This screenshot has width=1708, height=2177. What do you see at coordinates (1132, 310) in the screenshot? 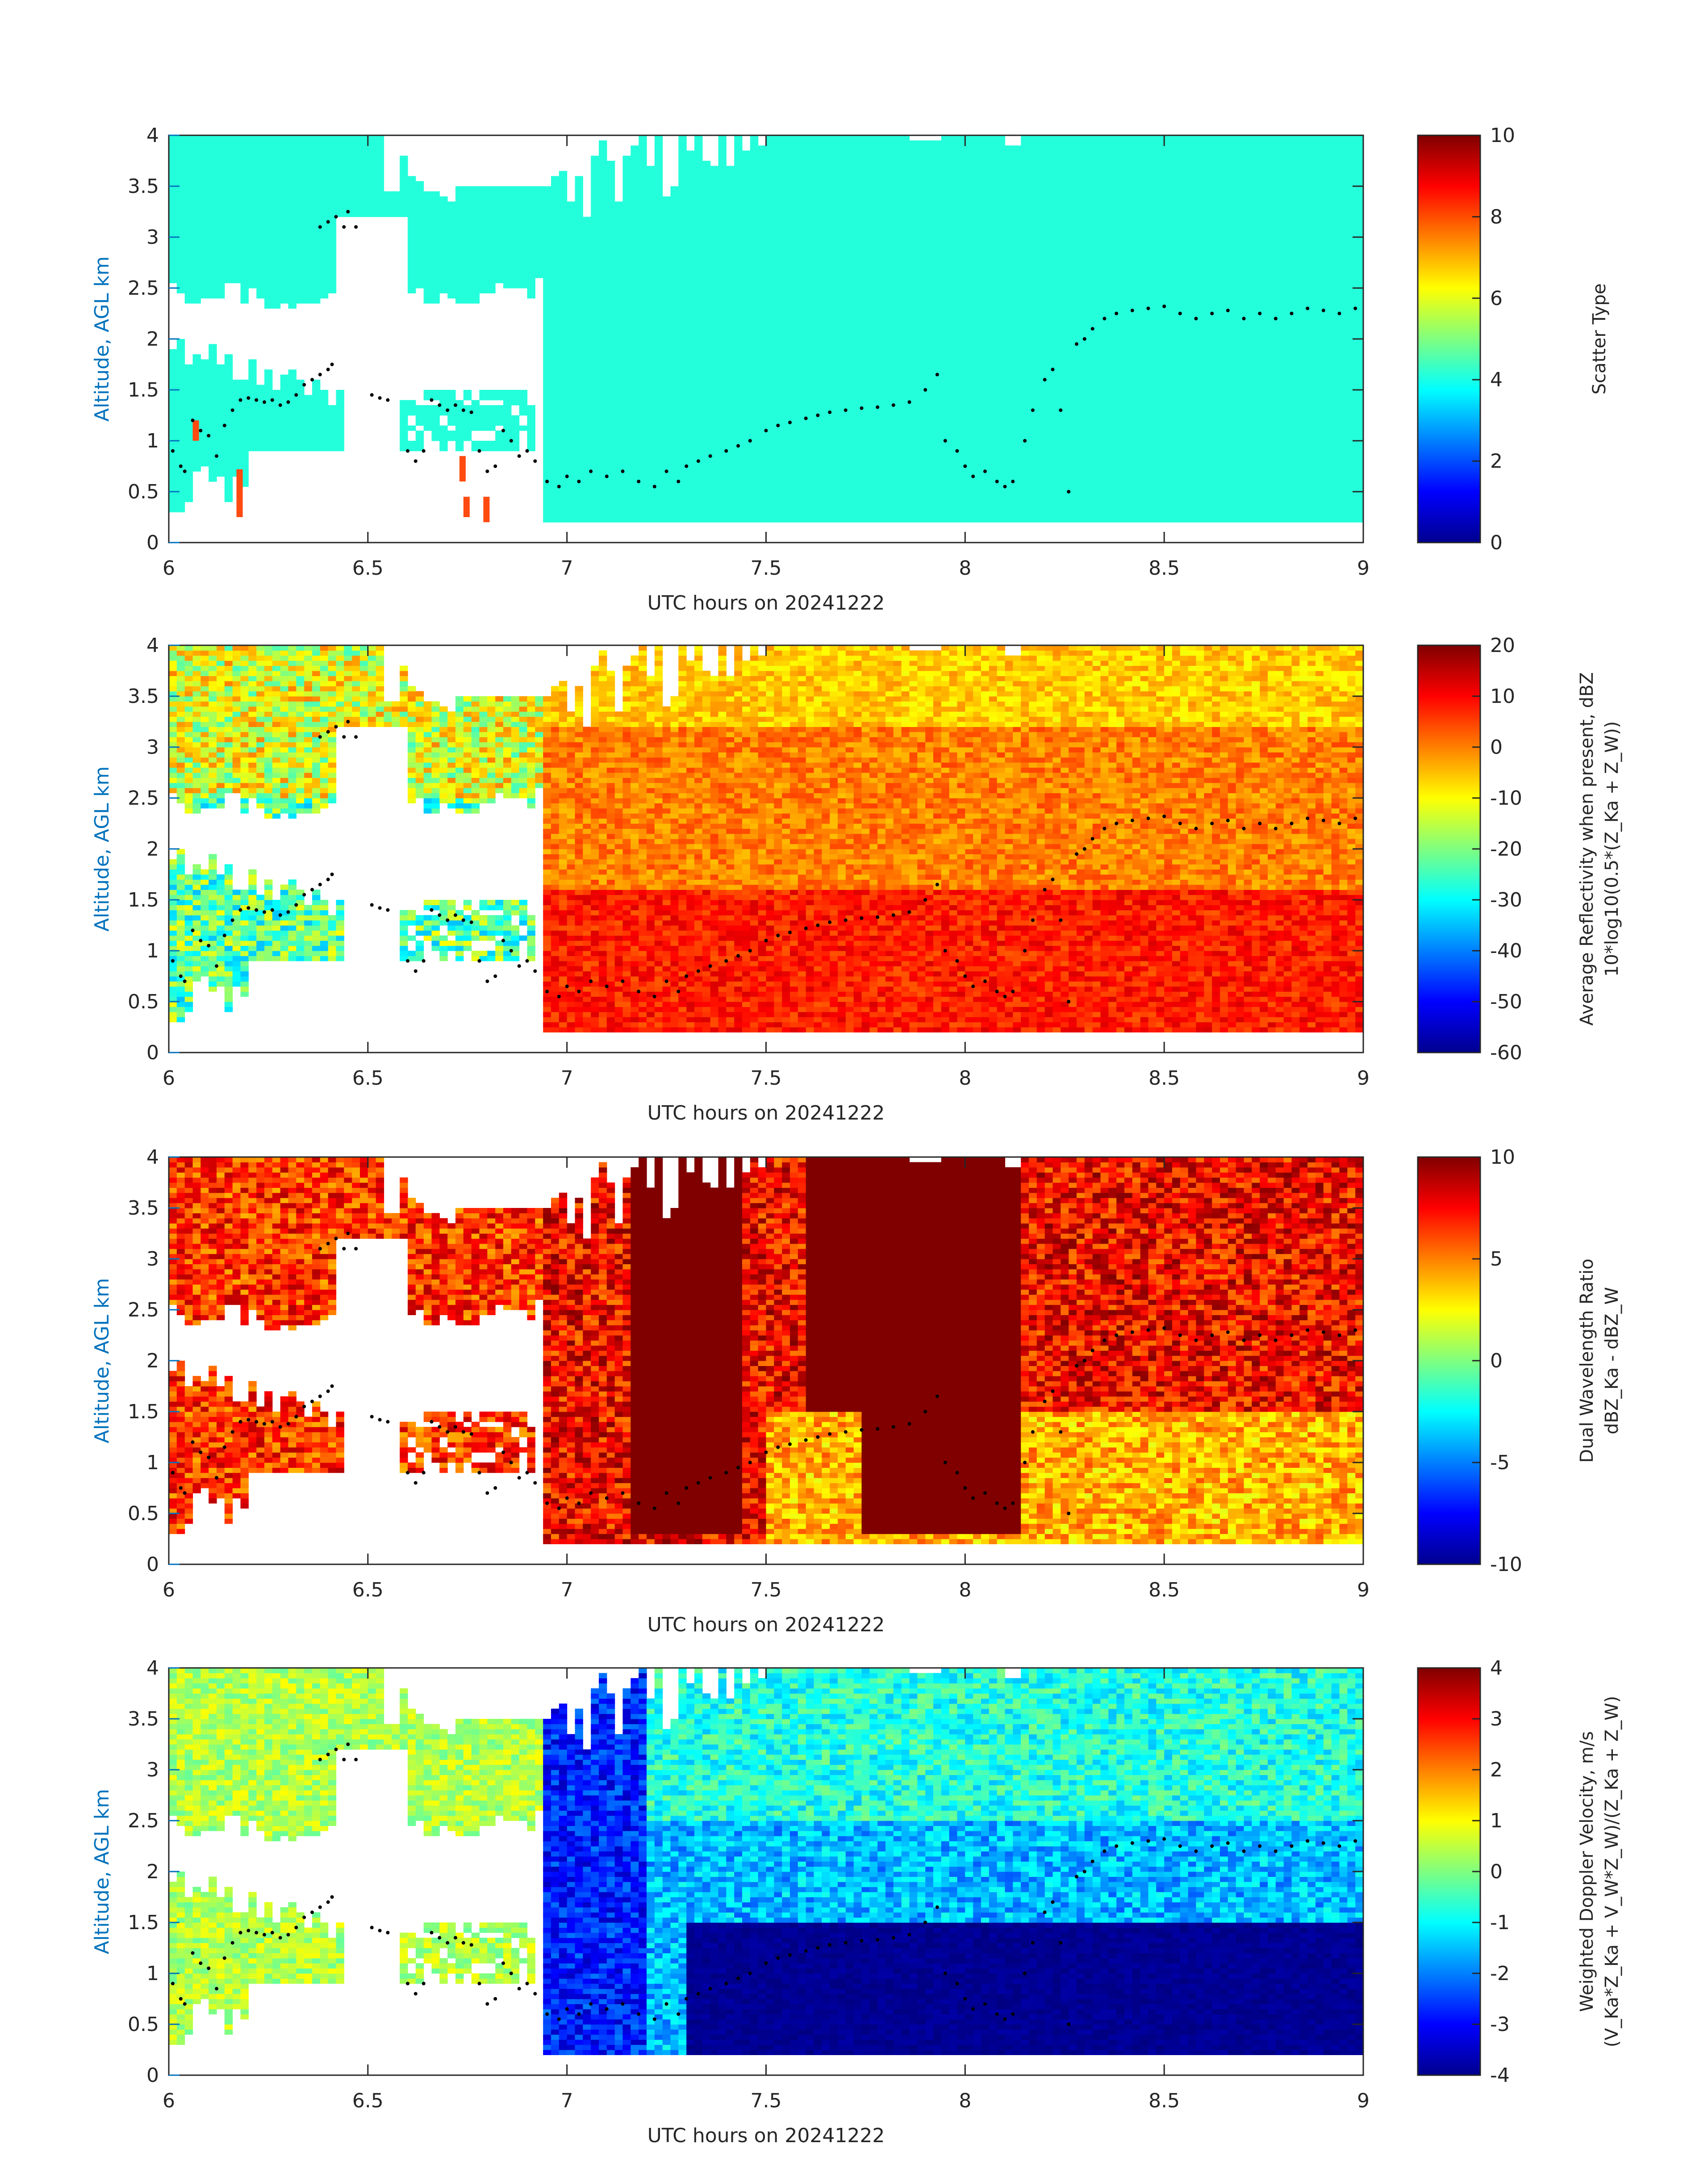
I see `cloud-top-dot` at bounding box center [1132, 310].